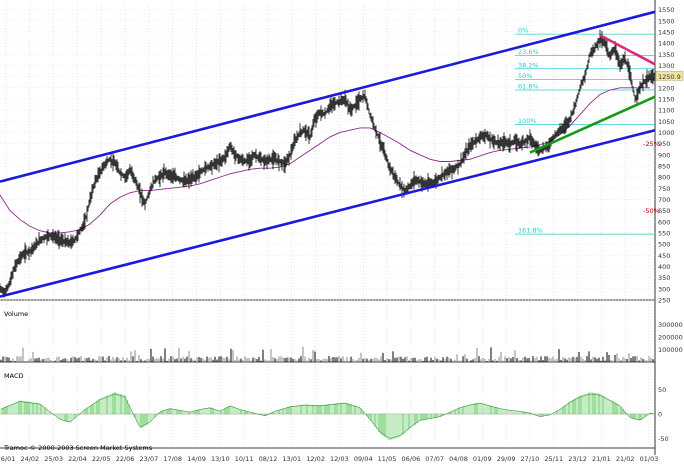  Describe the element at coordinates (664, 289) in the screenshot. I see `y-tick-label: 300` at that location.